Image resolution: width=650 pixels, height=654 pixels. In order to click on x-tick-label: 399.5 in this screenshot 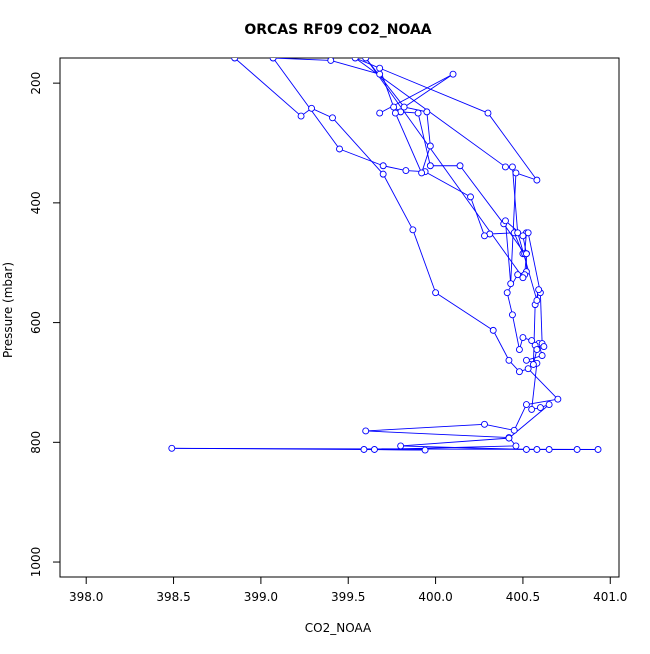, I will do `click(348, 597)`.